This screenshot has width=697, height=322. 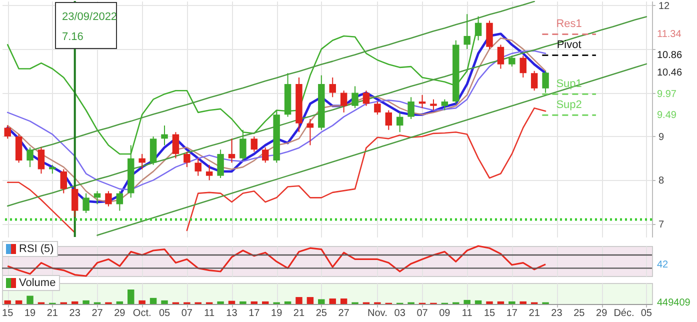 What do you see at coordinates (667, 116) in the screenshot?
I see `text: 9.49` at bounding box center [667, 116].